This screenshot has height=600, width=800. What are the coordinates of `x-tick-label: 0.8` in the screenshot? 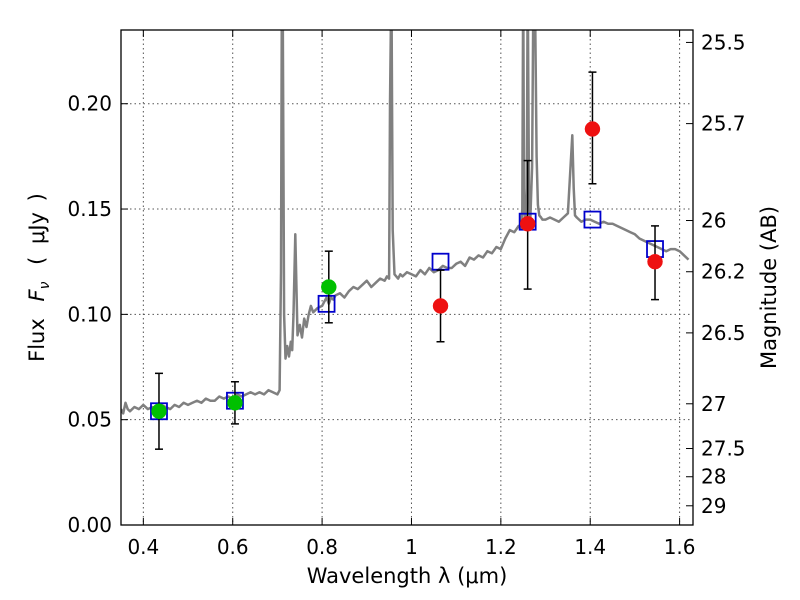 It's located at (322, 547).